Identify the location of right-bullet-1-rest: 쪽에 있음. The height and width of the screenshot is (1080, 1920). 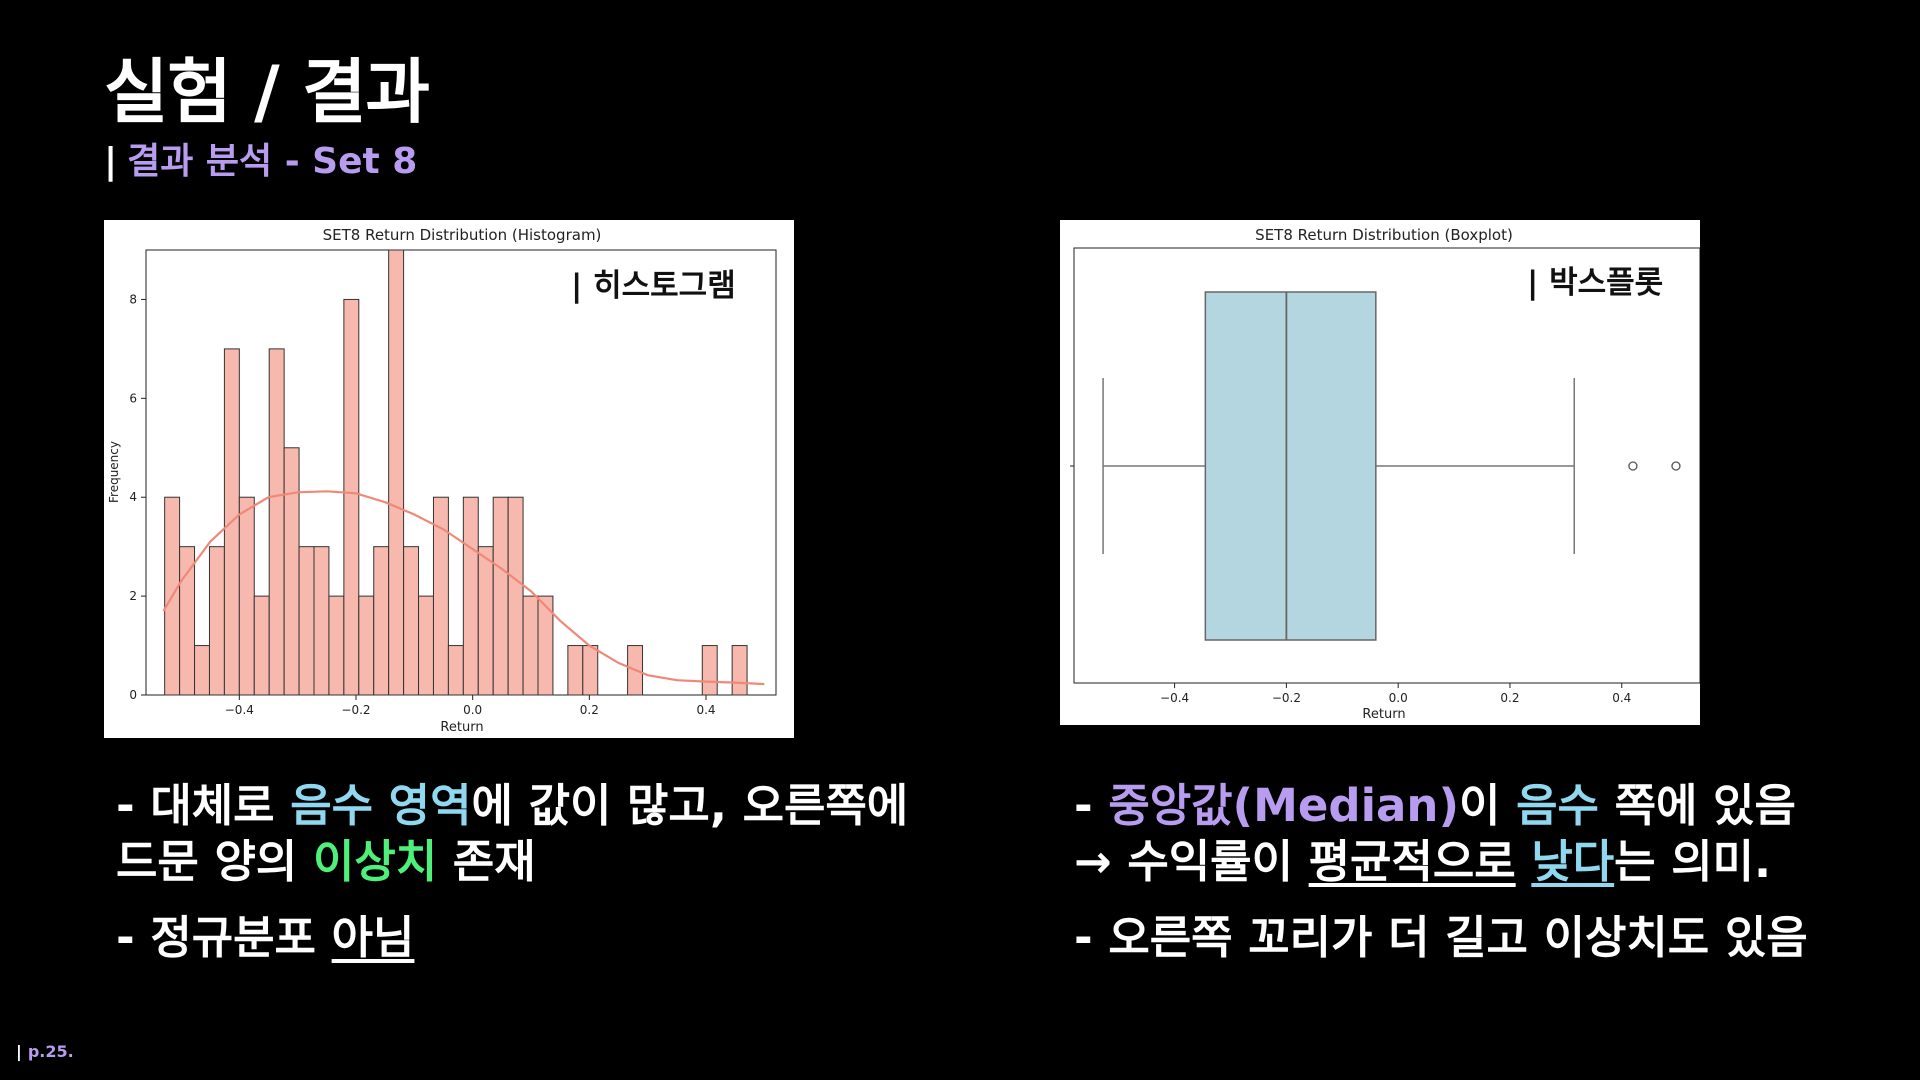
(1697, 805).